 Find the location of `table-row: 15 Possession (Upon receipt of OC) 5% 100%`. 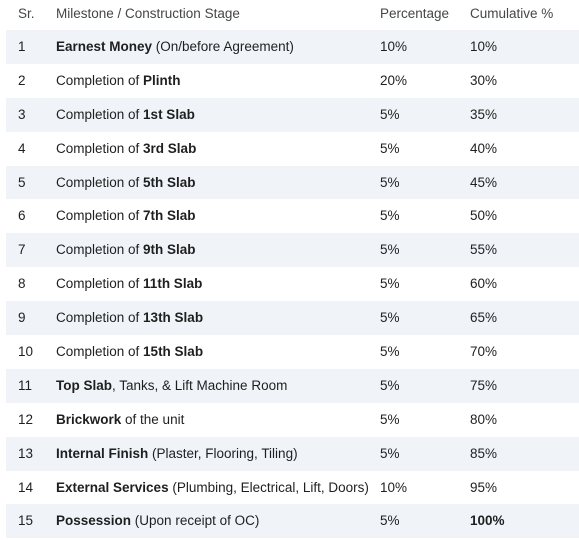

table-row: 15 Possession (Upon receipt of OC) 5% 100% is located at coordinates (292, 521).